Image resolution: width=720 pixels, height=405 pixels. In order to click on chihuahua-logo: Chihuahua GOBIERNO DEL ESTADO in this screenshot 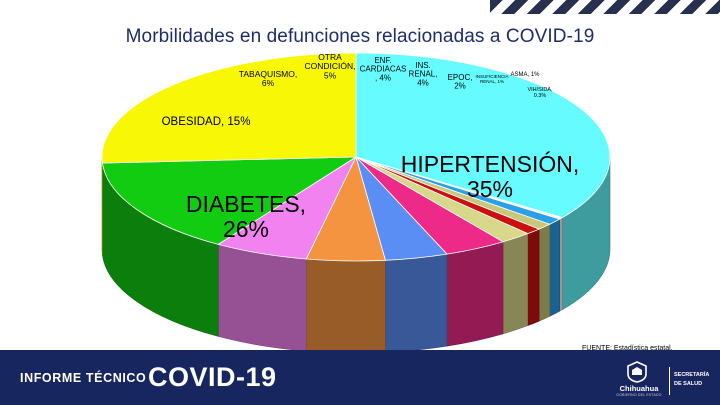, I will do `click(639, 381)`.